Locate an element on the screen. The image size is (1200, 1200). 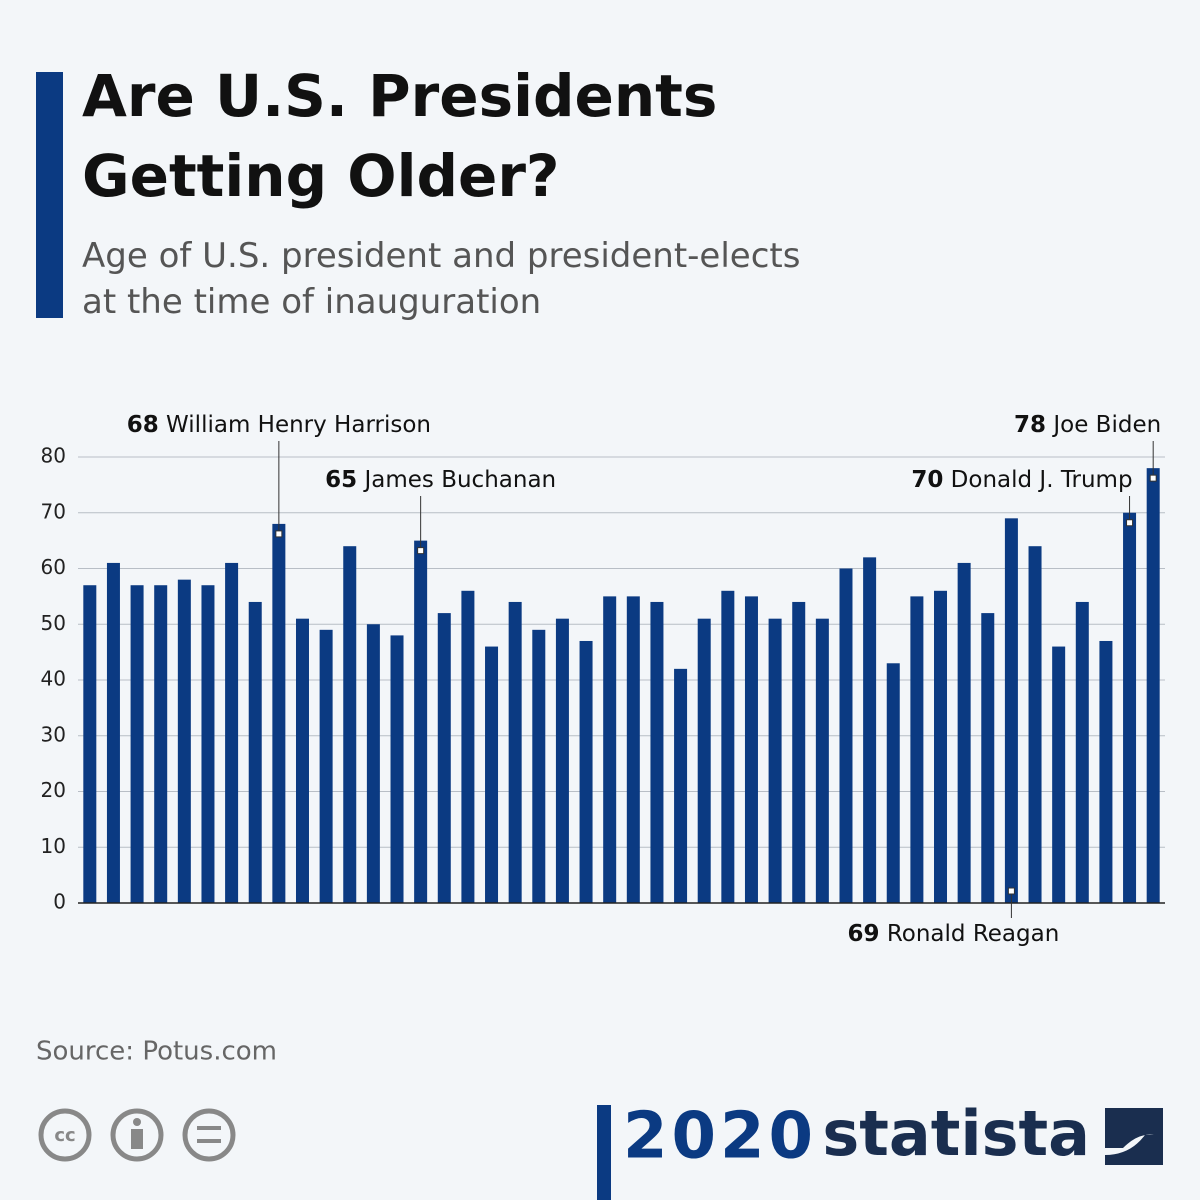
y-tick-label: 10 is located at coordinates (53, 846).